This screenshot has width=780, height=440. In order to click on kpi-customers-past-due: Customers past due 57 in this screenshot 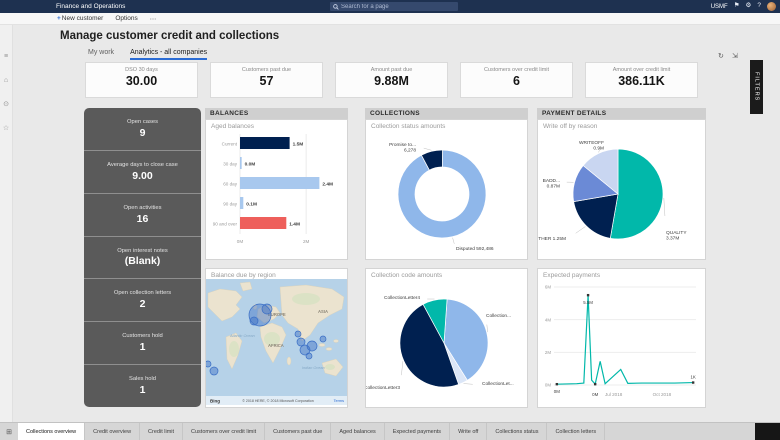, I will do `click(266, 80)`.